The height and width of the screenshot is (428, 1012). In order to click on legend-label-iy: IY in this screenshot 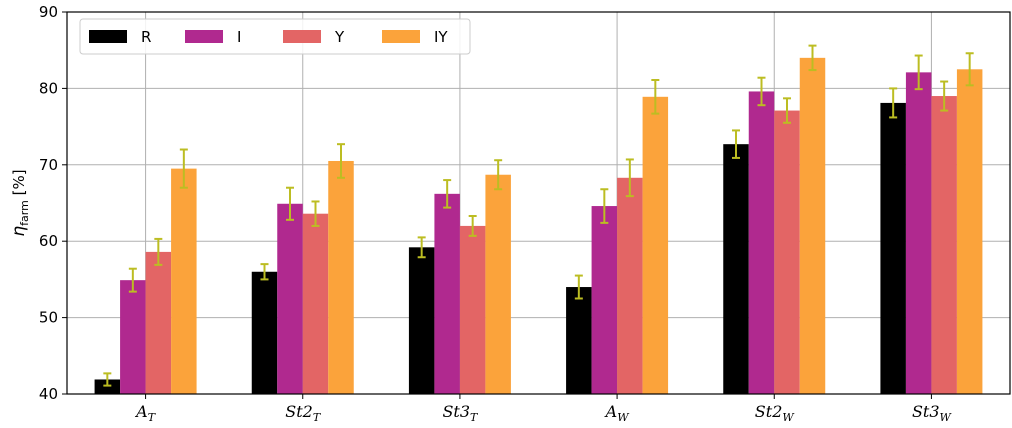, I will do `click(441, 37)`.